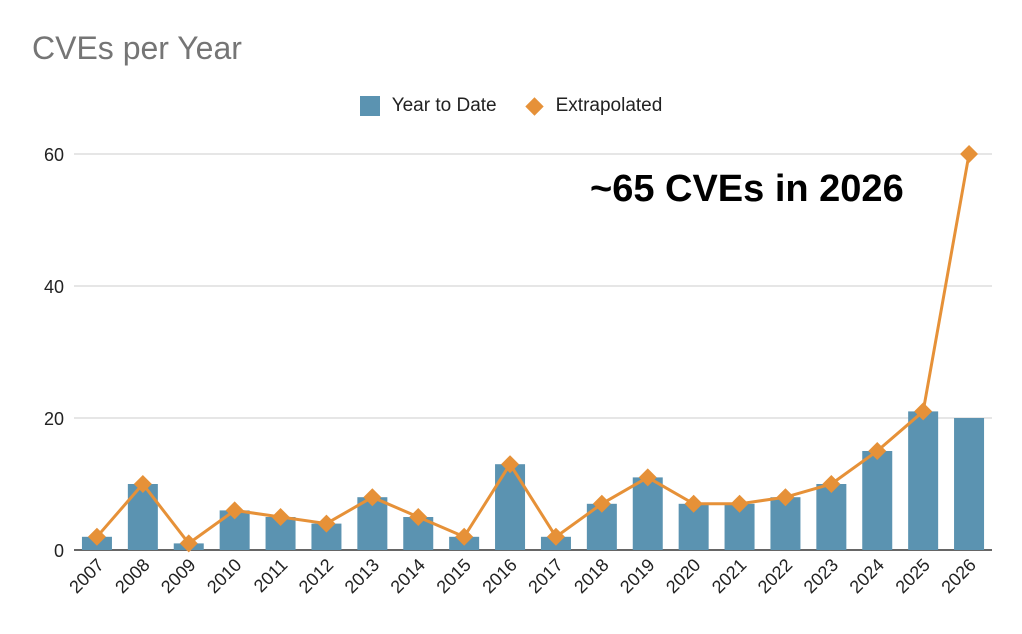 The width and height of the screenshot is (1022, 634). Describe the element at coordinates (683, 576) in the screenshot. I see `x-tick-label: 2020` at that location.